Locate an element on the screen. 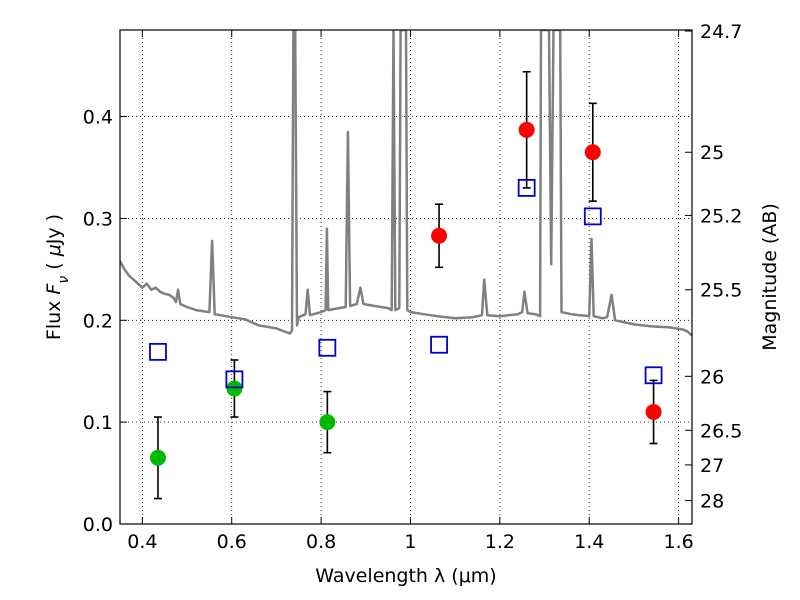 Image resolution: width=800 pixels, height=600 pixels. y-tick-label: 0.4 is located at coordinates (98, 118).